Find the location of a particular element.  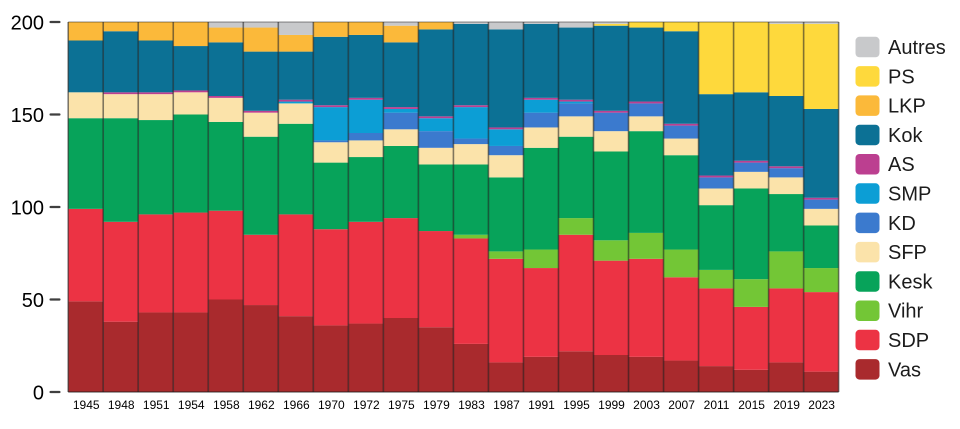

svg-text: 1995 is located at coordinates (576, 405).